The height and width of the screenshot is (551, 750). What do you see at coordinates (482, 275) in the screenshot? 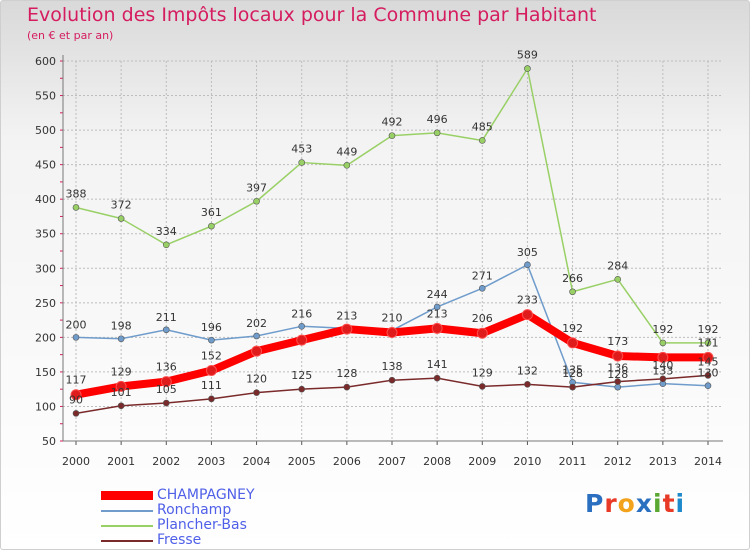
I see `data-label: 271` at bounding box center [482, 275].